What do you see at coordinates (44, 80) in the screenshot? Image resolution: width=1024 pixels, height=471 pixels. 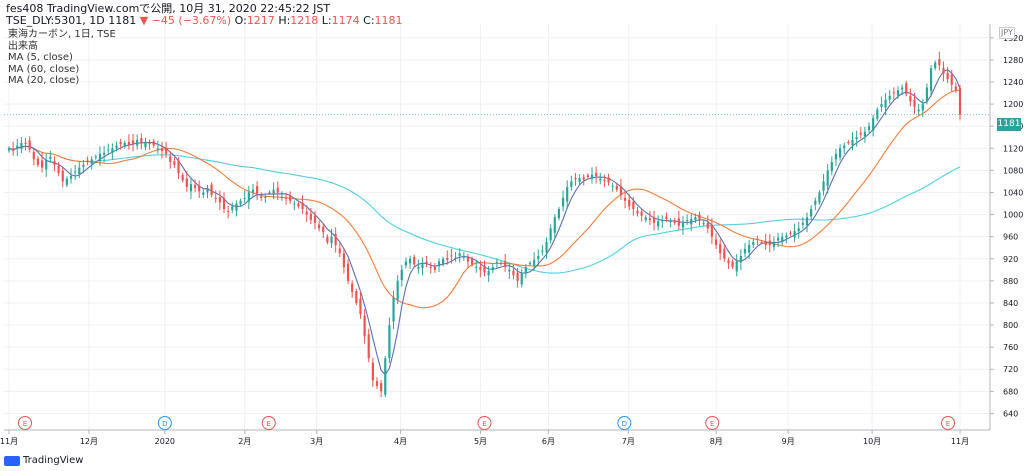 I see `legend-ma20: MA (20, close)` at bounding box center [44, 80].